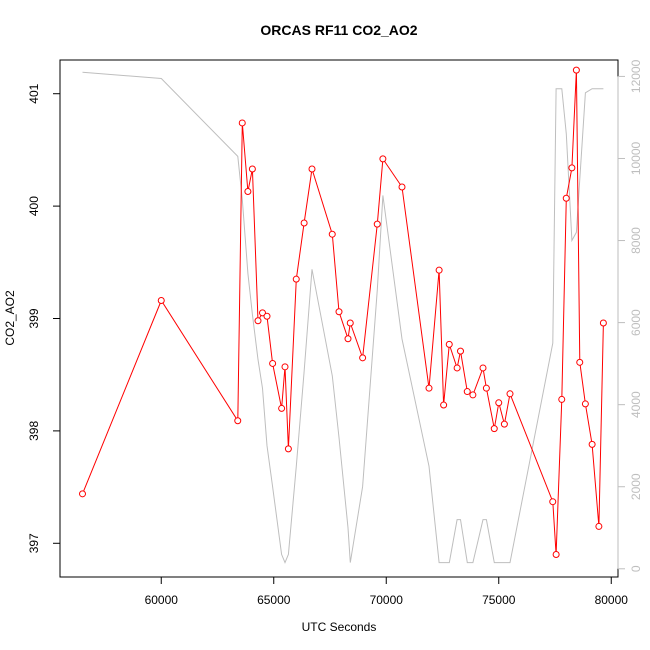 This screenshot has height=650, width=650. Describe the element at coordinates (387, 600) in the screenshot. I see `x-tick-label: 70000` at that location.